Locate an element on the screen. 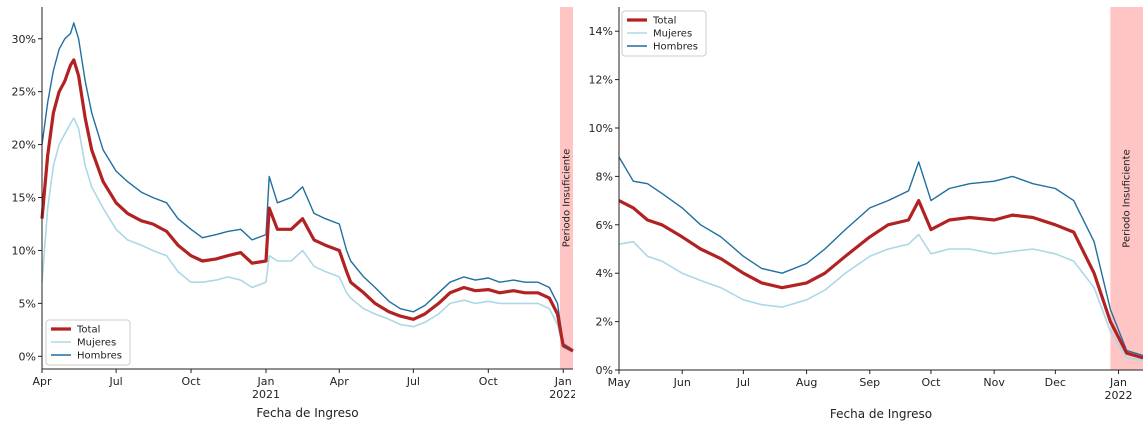  y-tick-label: 12% is located at coordinates (601, 80).